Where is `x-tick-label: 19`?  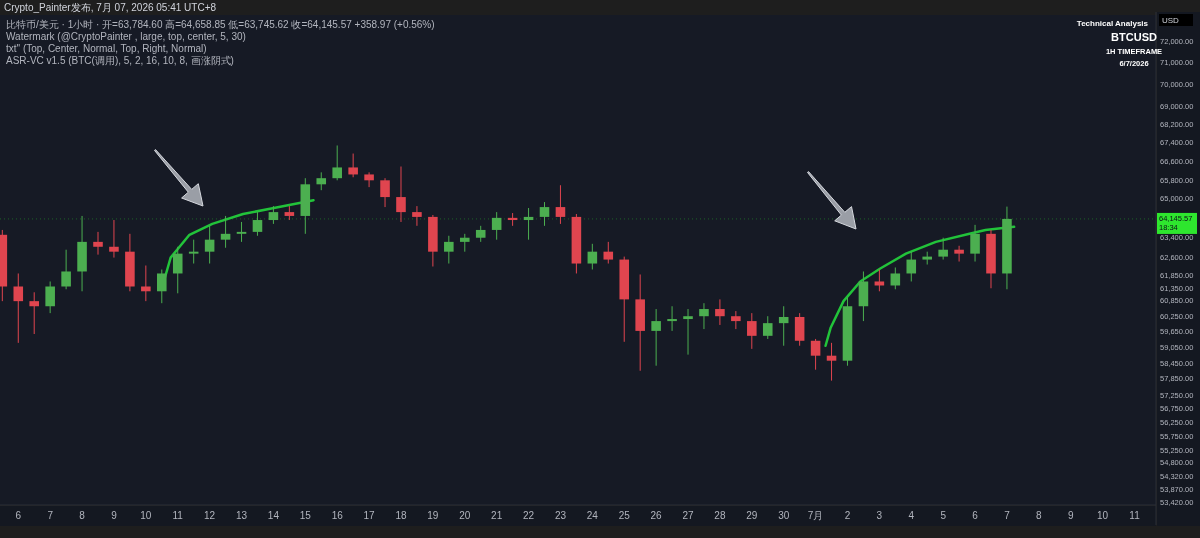 x-tick-label: 19 is located at coordinates (433, 515).